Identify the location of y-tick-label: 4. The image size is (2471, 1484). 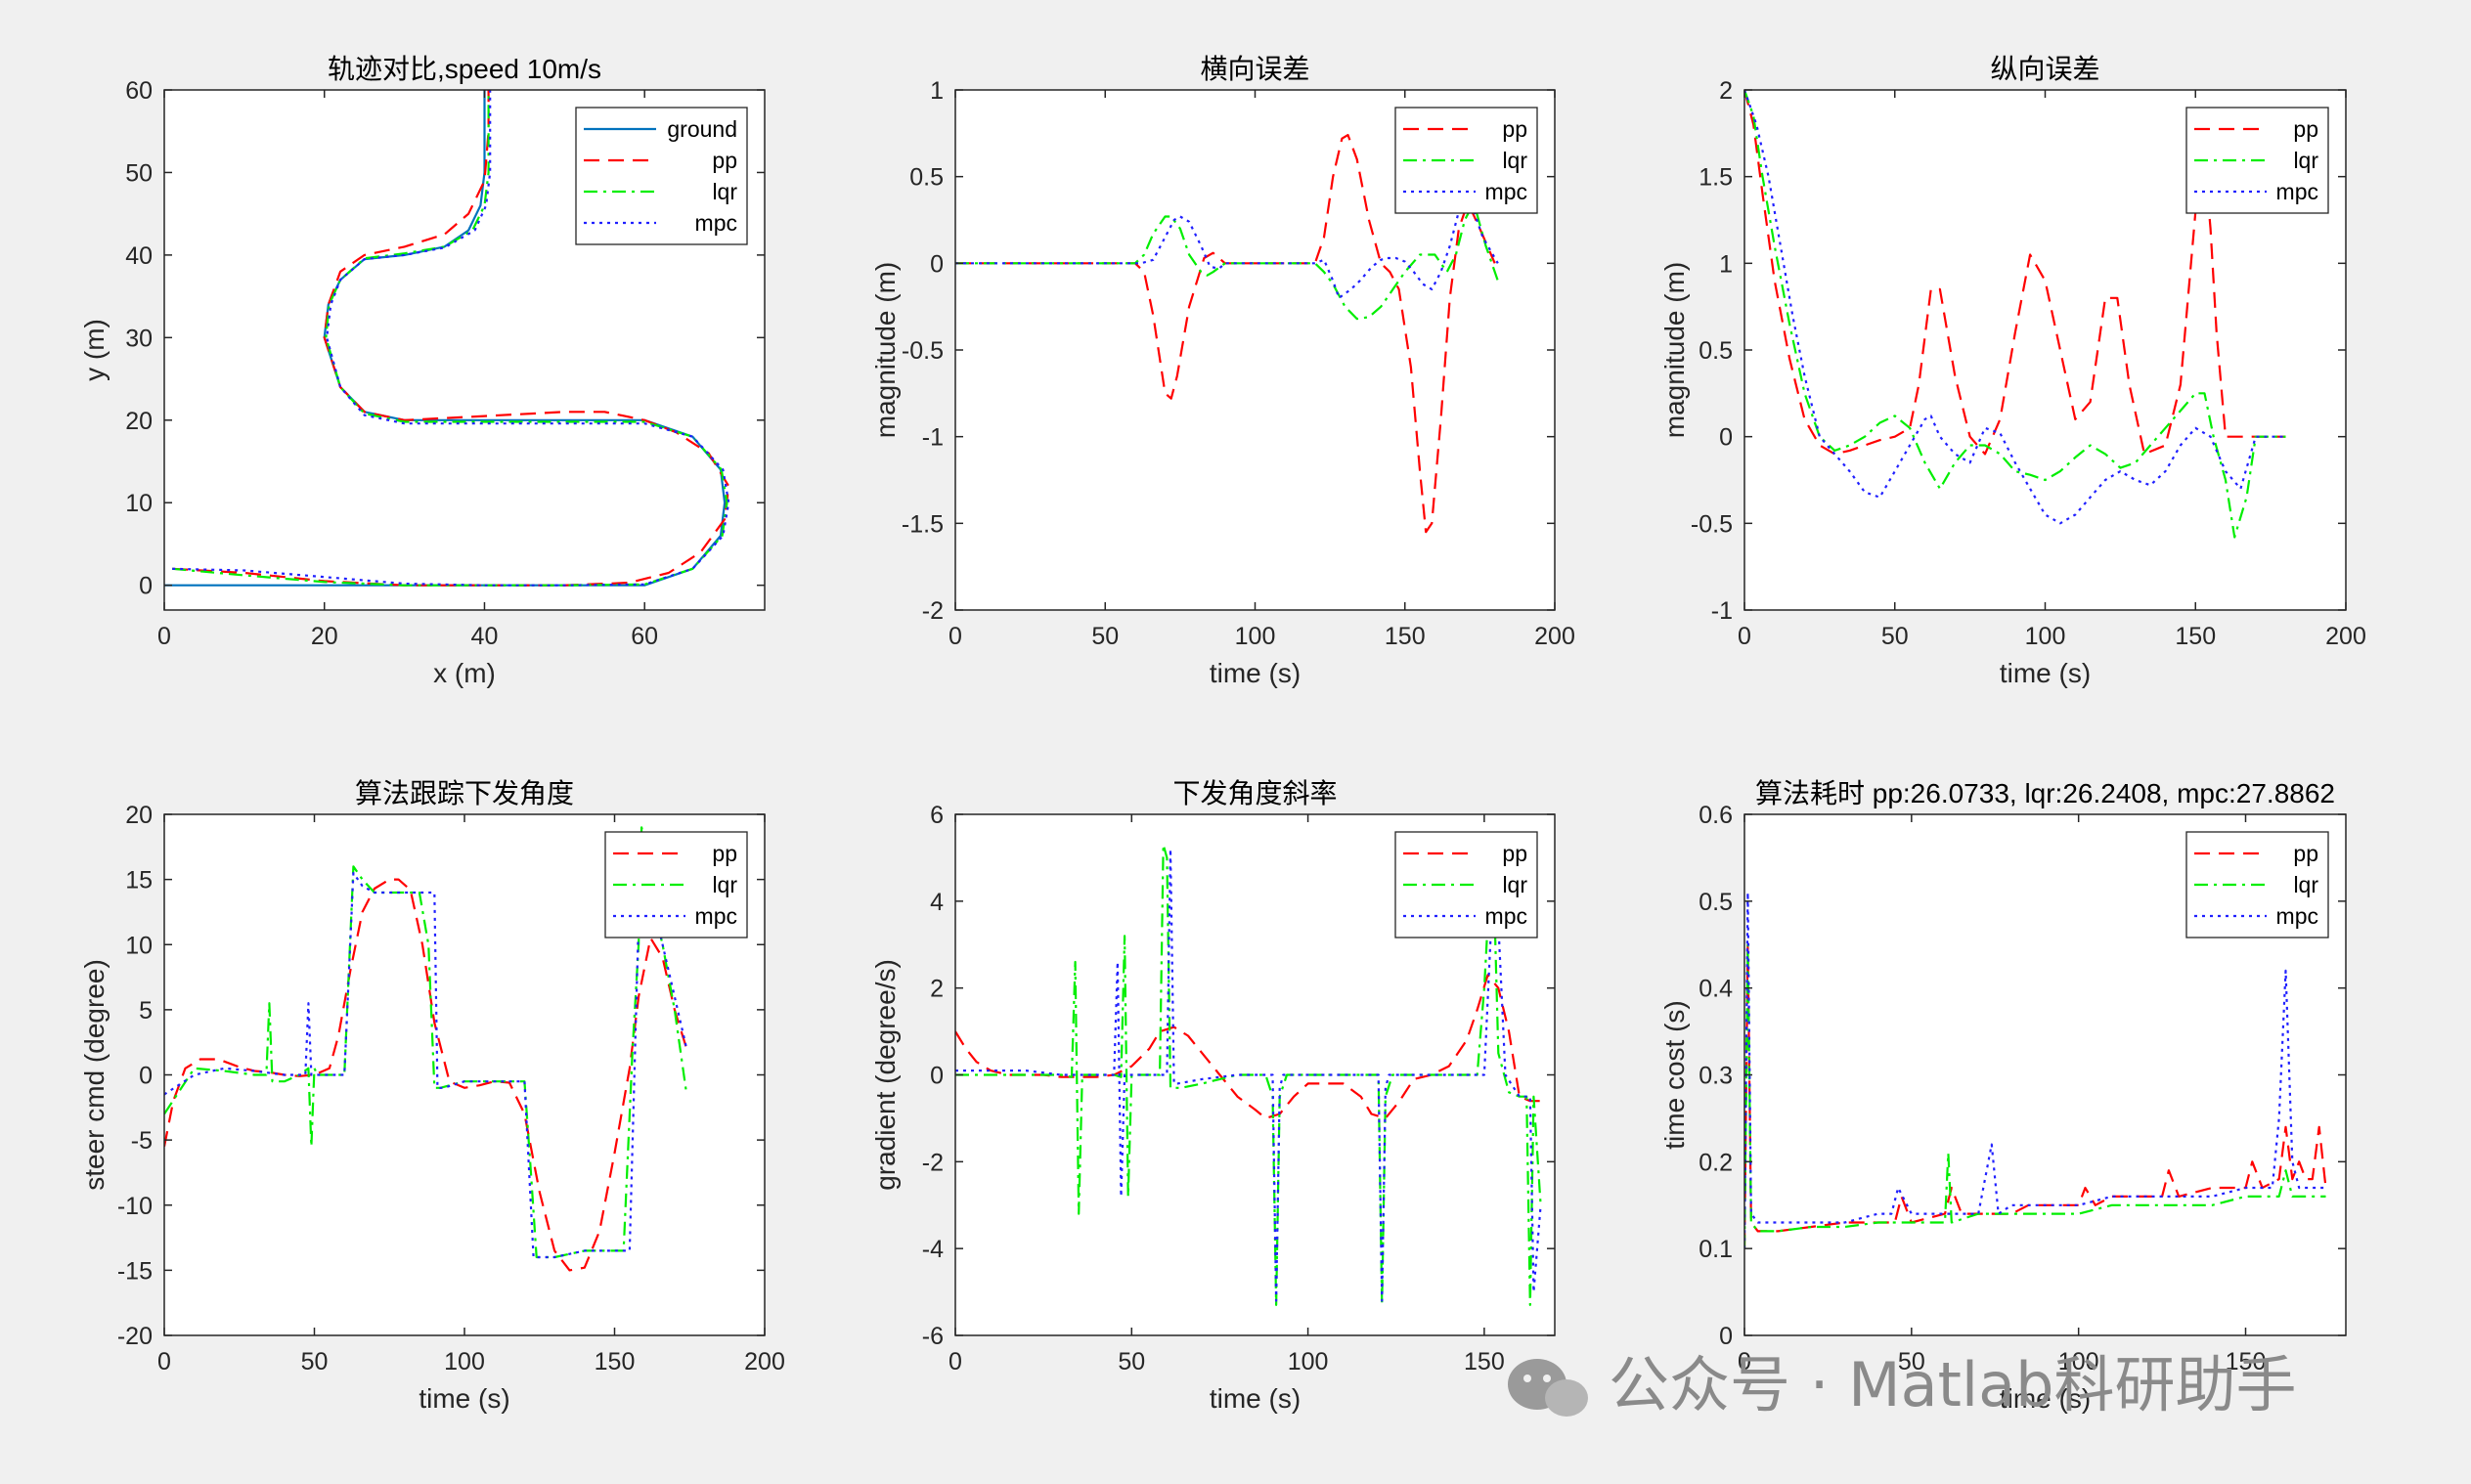
(937, 902).